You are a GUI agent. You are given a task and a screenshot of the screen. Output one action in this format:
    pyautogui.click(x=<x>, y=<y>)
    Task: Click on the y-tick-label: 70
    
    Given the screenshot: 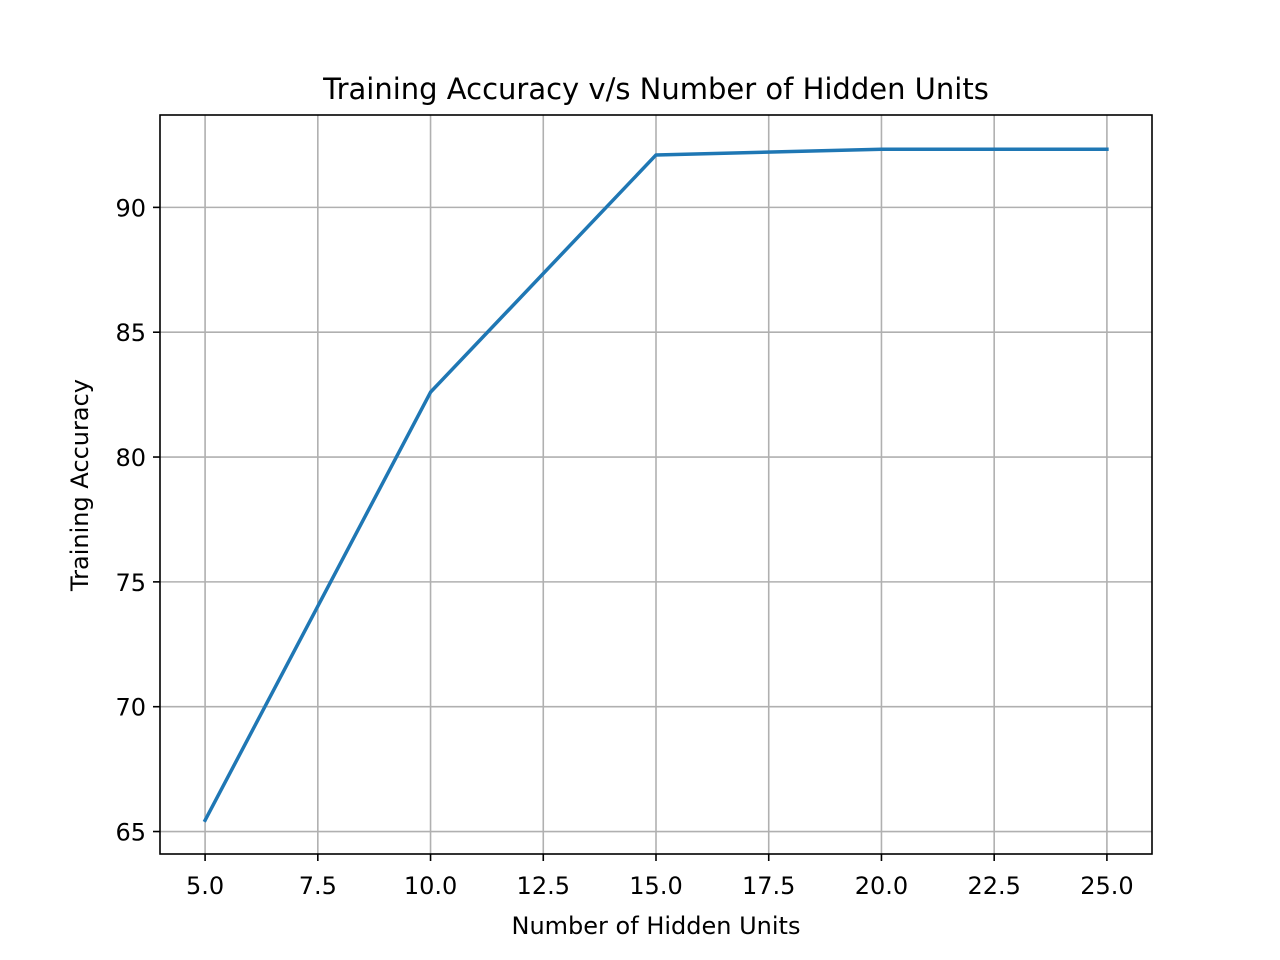 What is the action you would take?
    pyautogui.click(x=130, y=708)
    